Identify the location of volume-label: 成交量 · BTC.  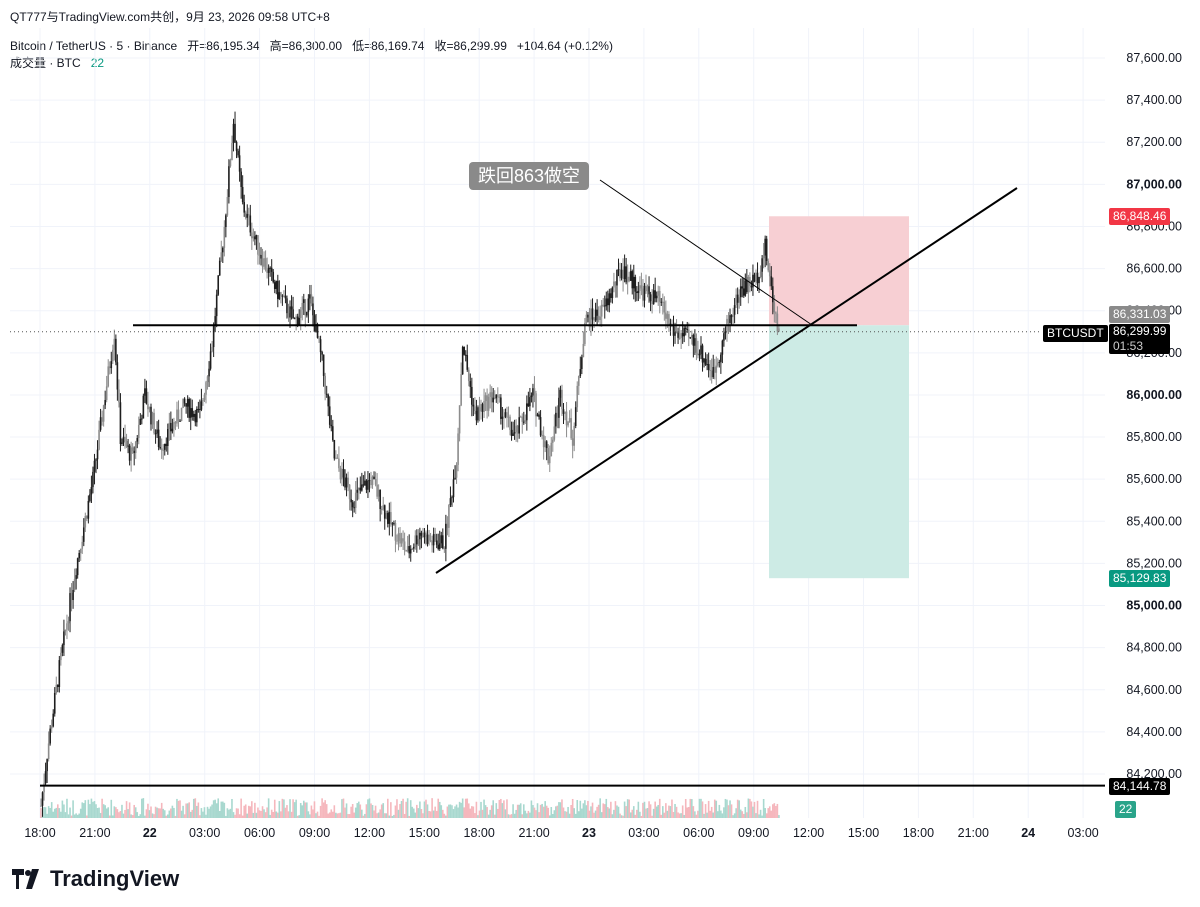
(45, 63).